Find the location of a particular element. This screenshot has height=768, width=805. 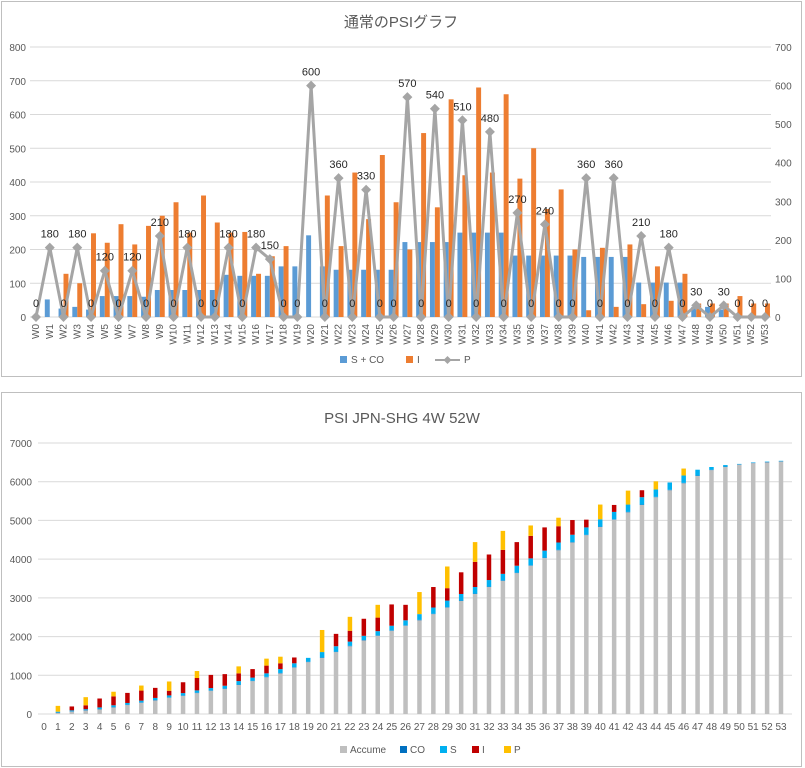

x-tick-label: 26 is located at coordinates (406, 727).